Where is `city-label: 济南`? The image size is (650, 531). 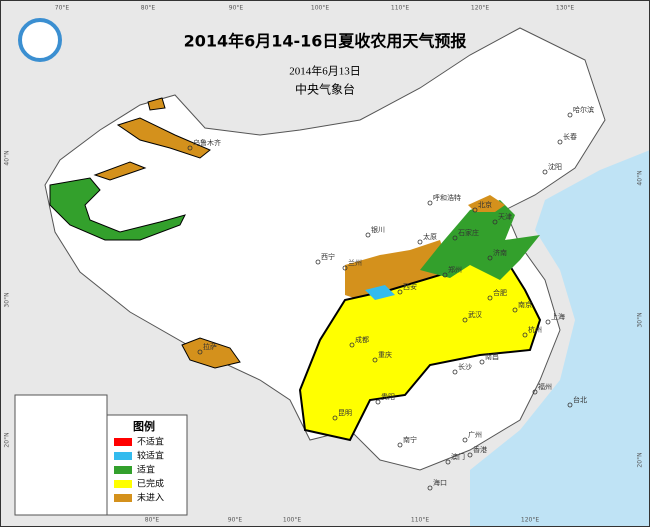 city-label: 济南 is located at coordinates (500, 252).